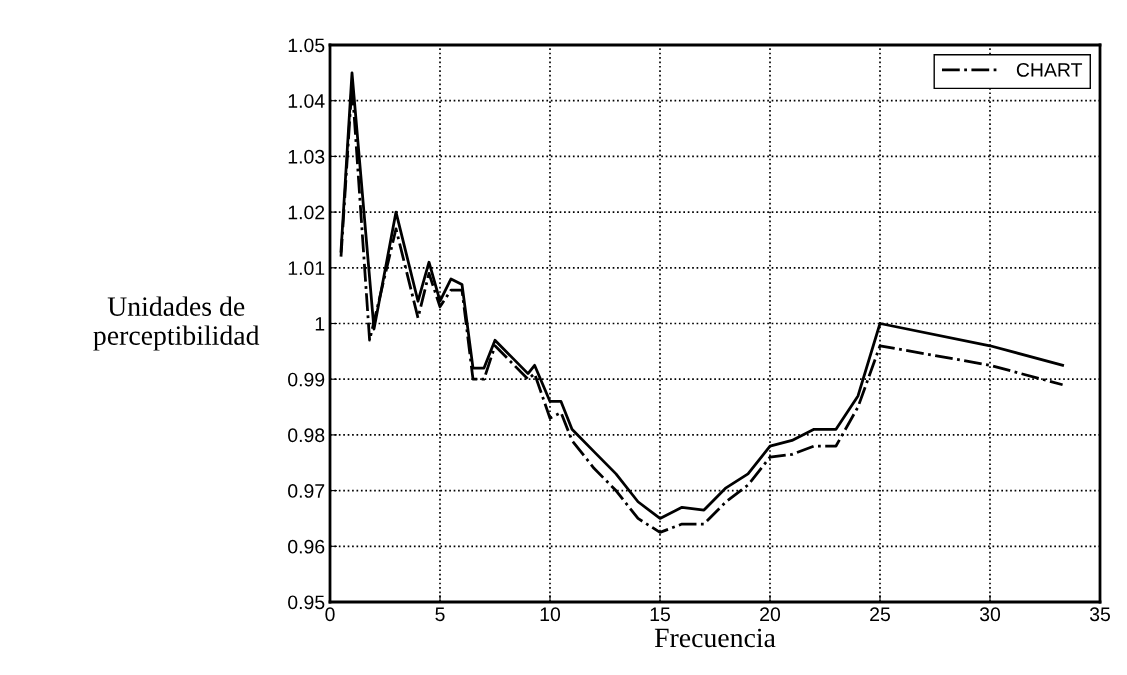 This screenshot has width=1127, height=675. I want to click on y-tick-label: 0.98, so click(306, 435).